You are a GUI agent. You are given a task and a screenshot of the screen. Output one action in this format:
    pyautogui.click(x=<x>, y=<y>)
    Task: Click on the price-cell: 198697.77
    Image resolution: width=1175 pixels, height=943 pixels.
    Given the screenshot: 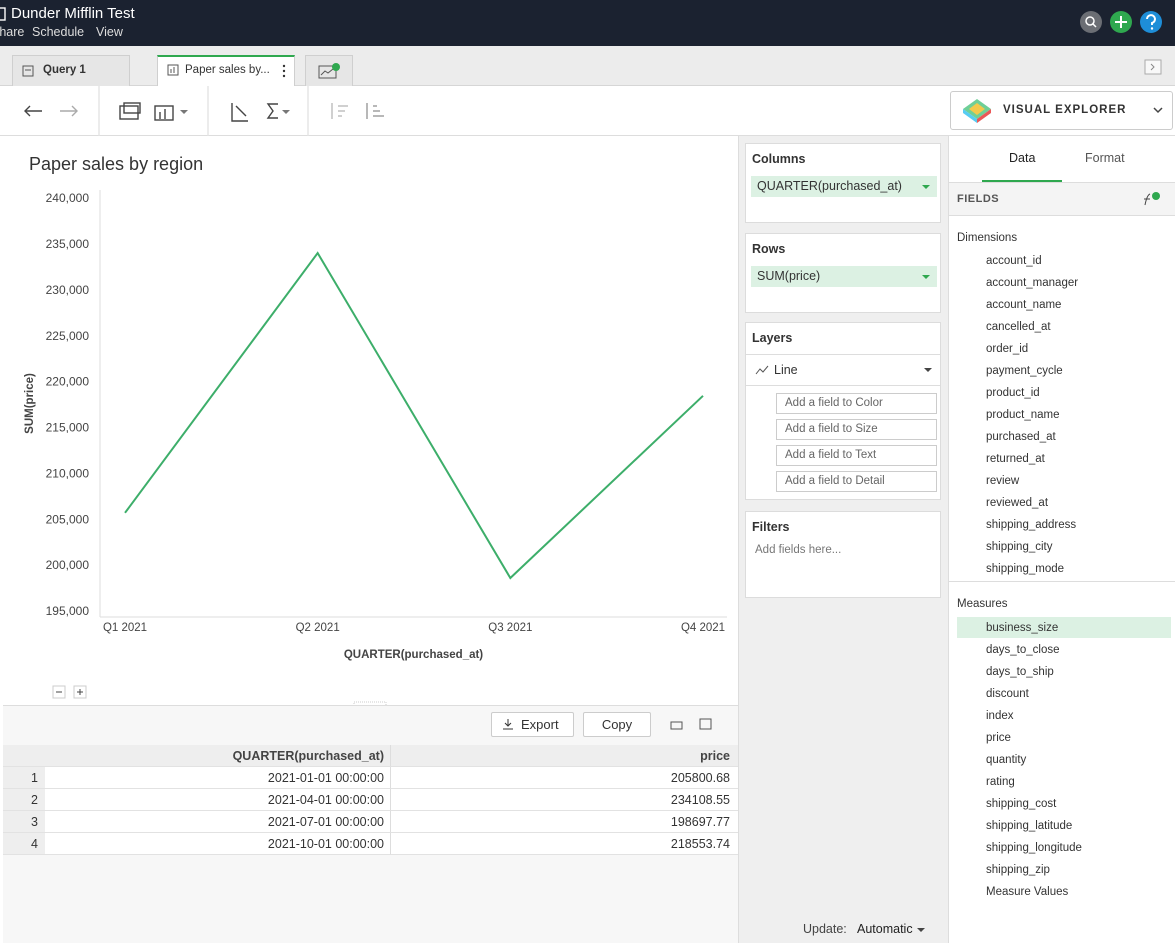 What is the action you would take?
    pyautogui.click(x=564, y=822)
    